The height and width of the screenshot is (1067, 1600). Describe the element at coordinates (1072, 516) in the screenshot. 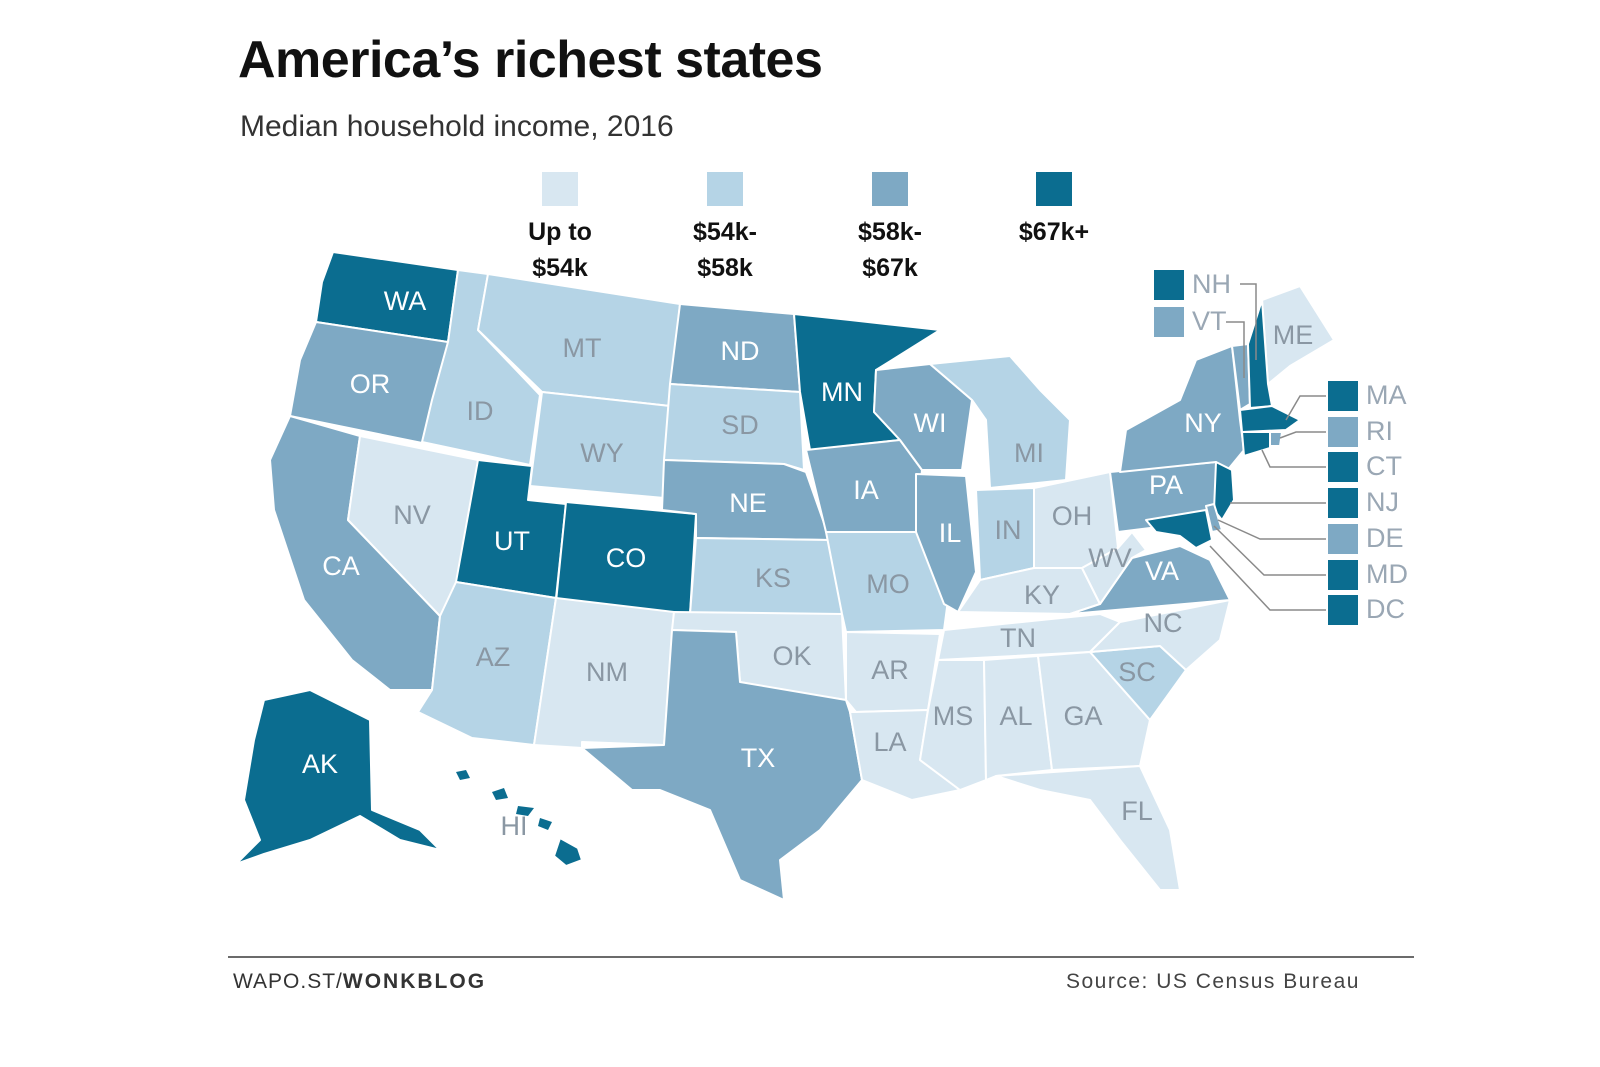

I see `state-label-oh: OH` at that location.